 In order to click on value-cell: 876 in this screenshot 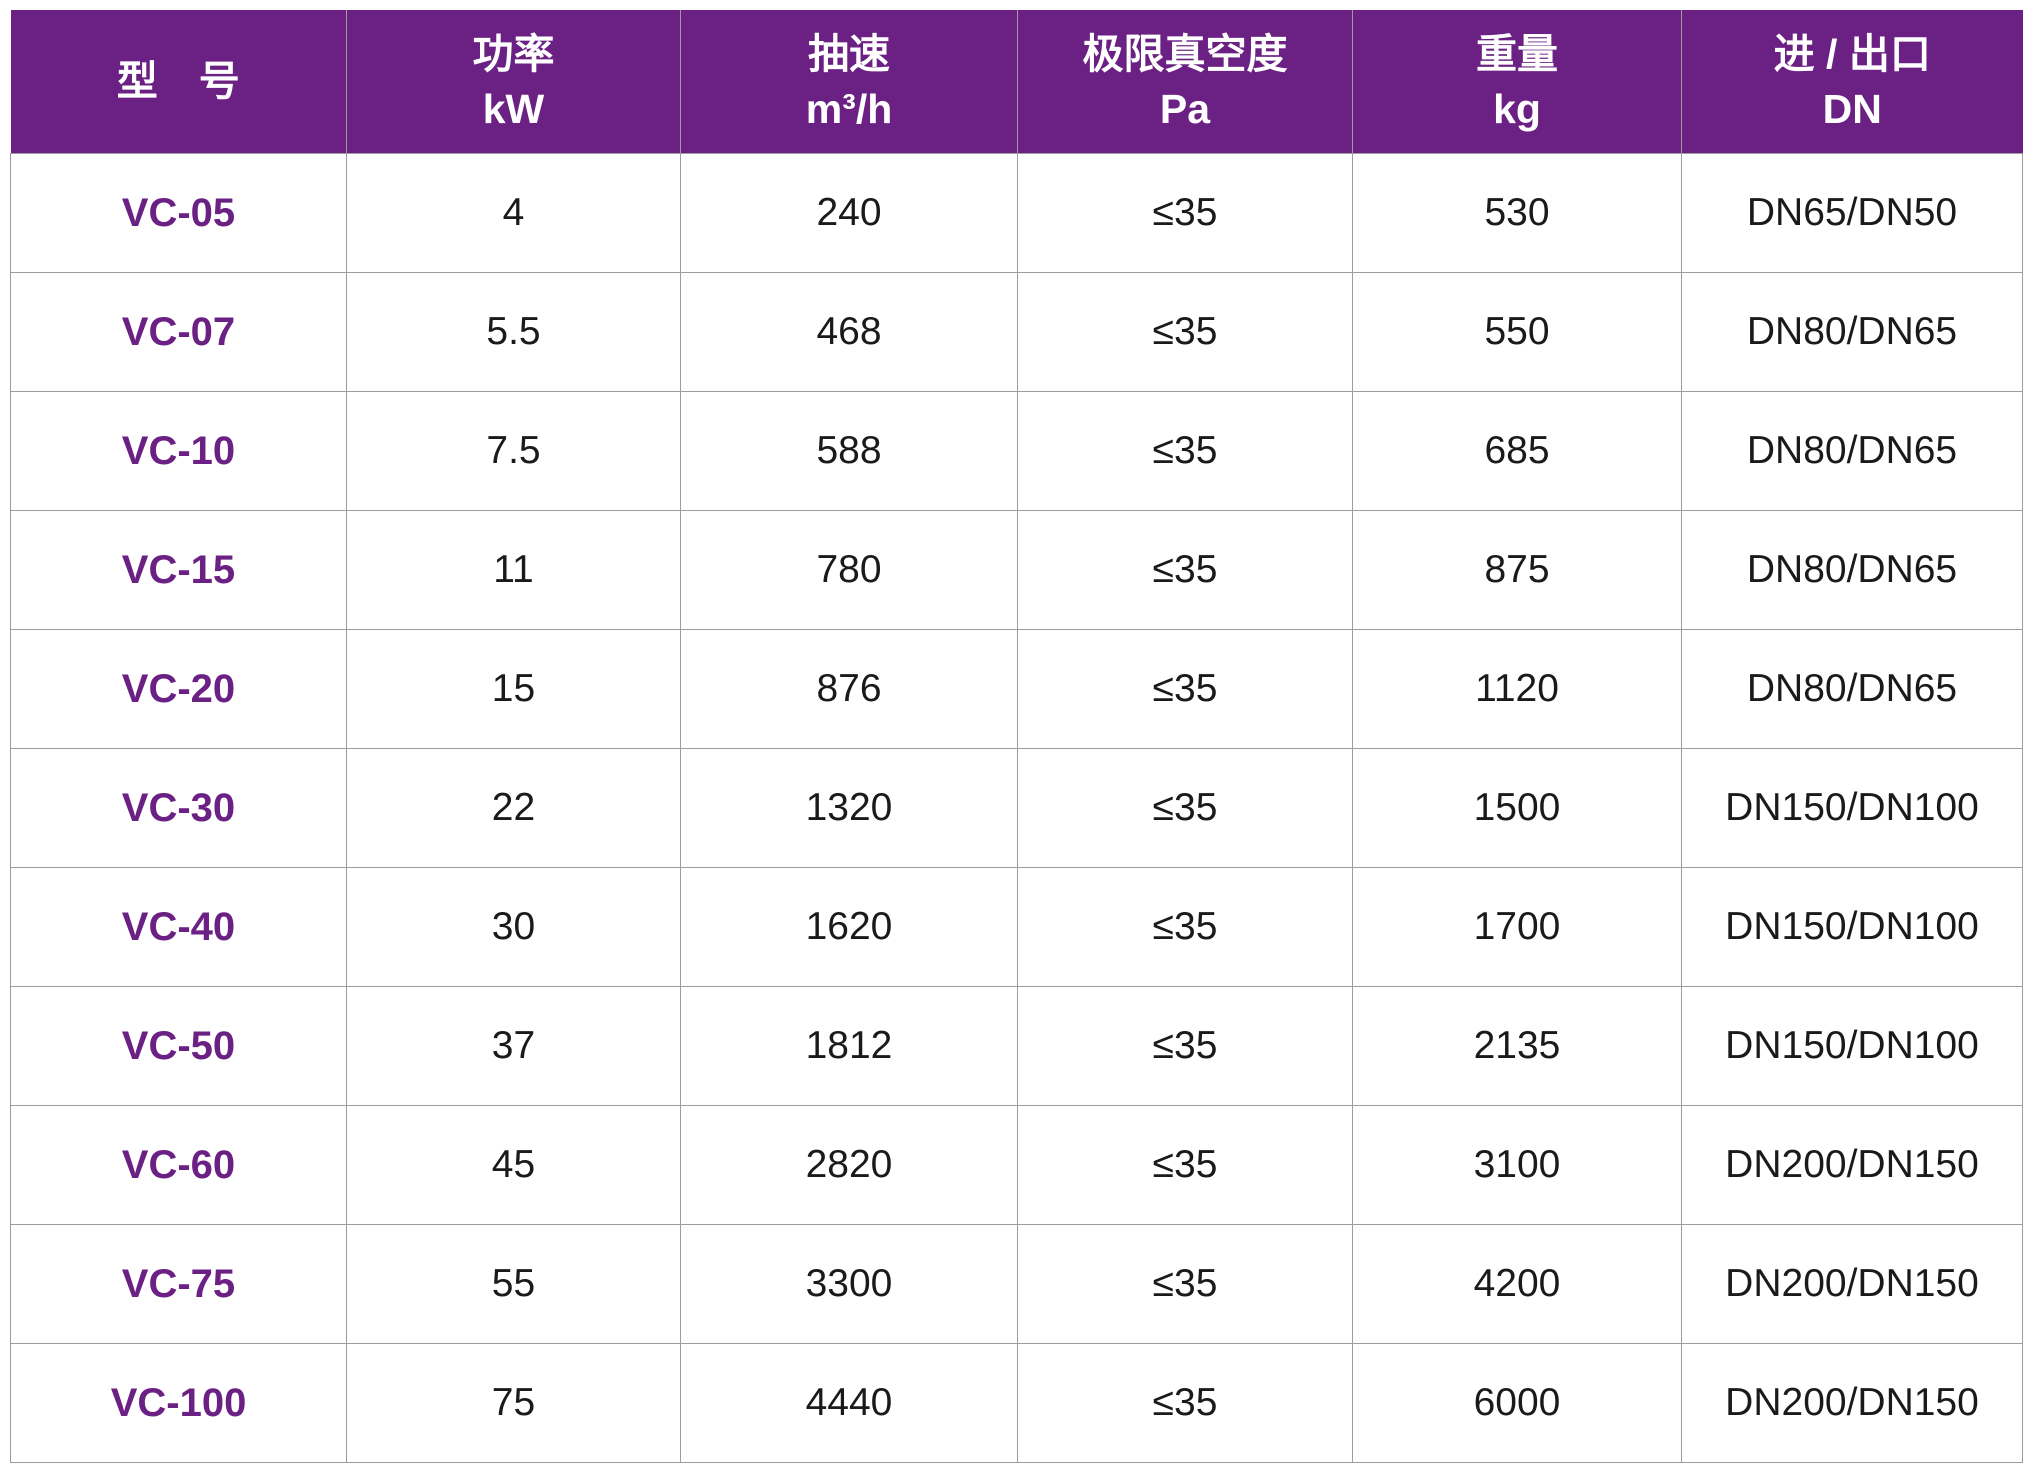, I will do `click(849, 689)`.